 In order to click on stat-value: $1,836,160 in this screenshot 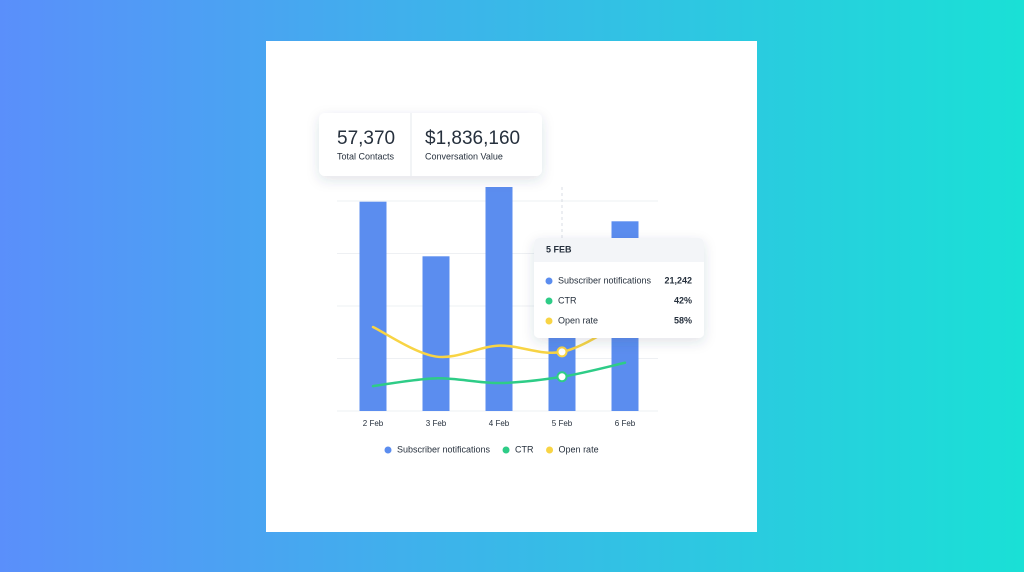, I will do `click(472, 138)`.